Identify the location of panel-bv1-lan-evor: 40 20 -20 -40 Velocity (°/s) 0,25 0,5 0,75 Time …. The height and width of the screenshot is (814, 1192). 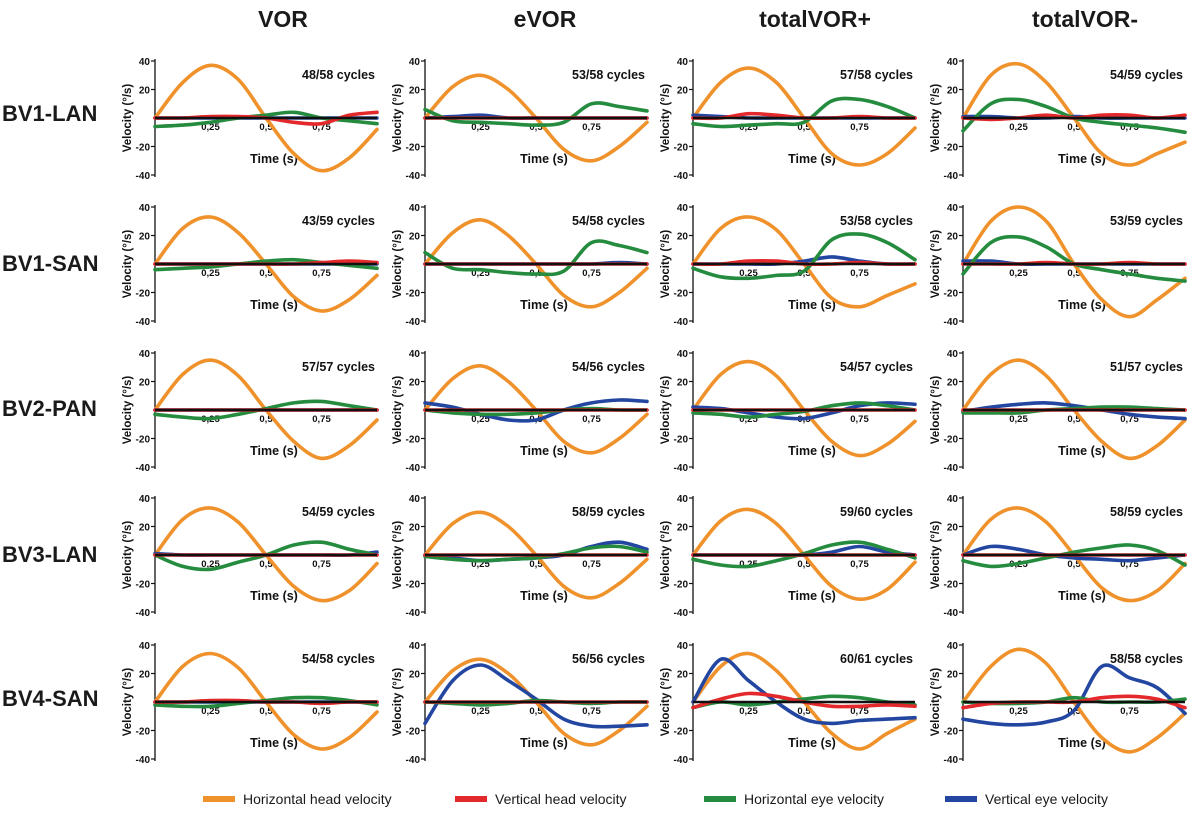
(520, 119).